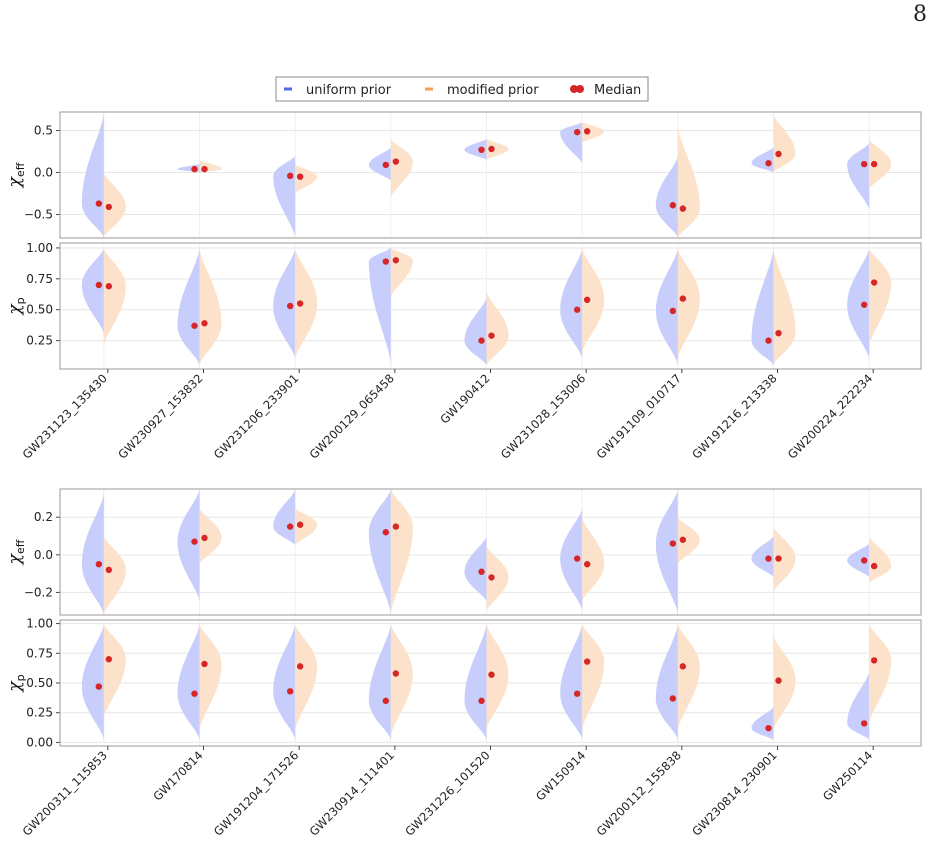 This screenshot has width=935, height=847. Describe the element at coordinates (560, 775) in the screenshot. I see `category-label: GW150914` at that location.